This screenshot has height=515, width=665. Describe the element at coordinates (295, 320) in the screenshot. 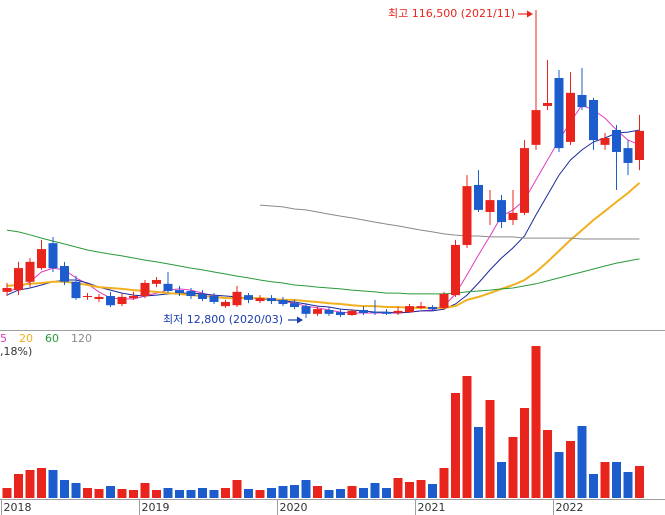

I see `low-arrow` at that location.